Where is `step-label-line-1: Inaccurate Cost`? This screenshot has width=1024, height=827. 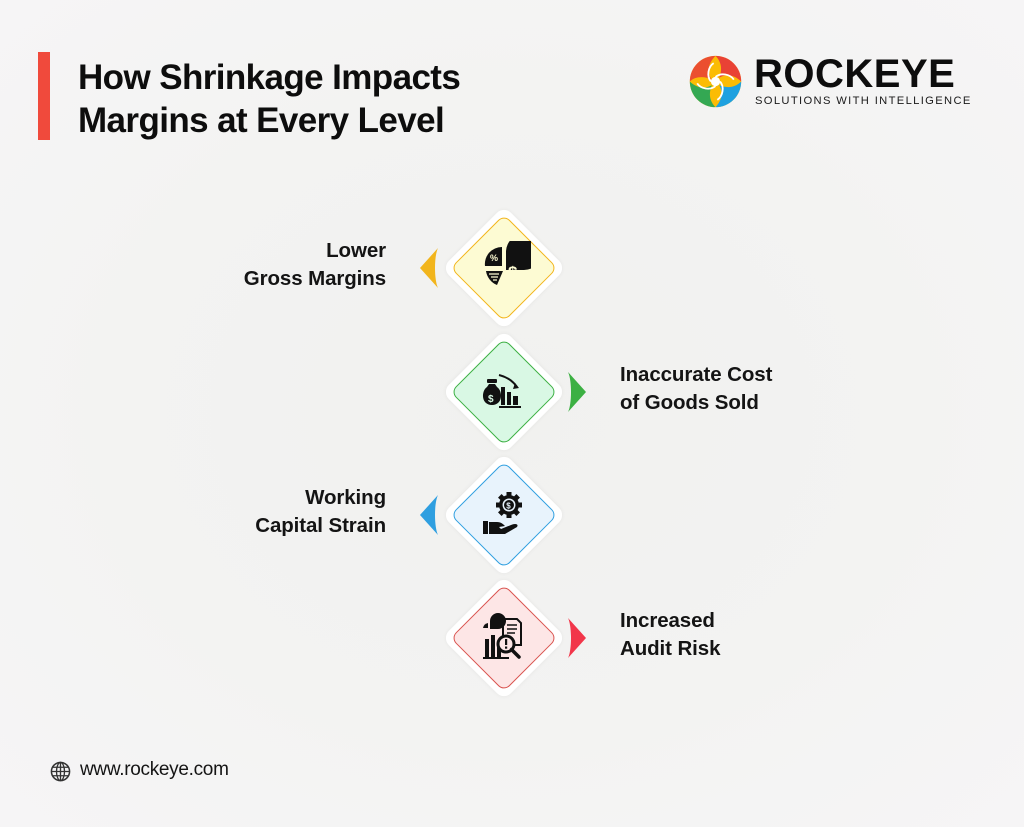
step-label-line-1: Inaccurate Cost is located at coordinates (696, 374).